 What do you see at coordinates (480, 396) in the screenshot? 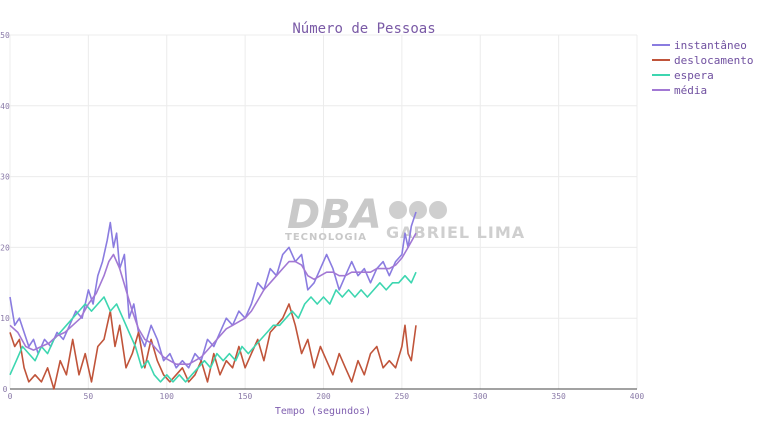
I see `x-tick-label: 300` at bounding box center [480, 396].